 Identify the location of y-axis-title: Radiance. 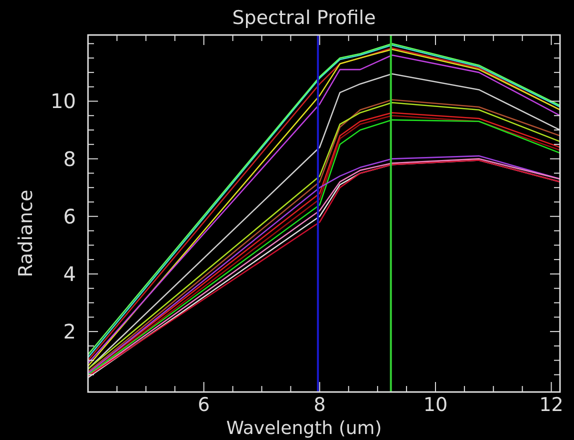
(26, 234).